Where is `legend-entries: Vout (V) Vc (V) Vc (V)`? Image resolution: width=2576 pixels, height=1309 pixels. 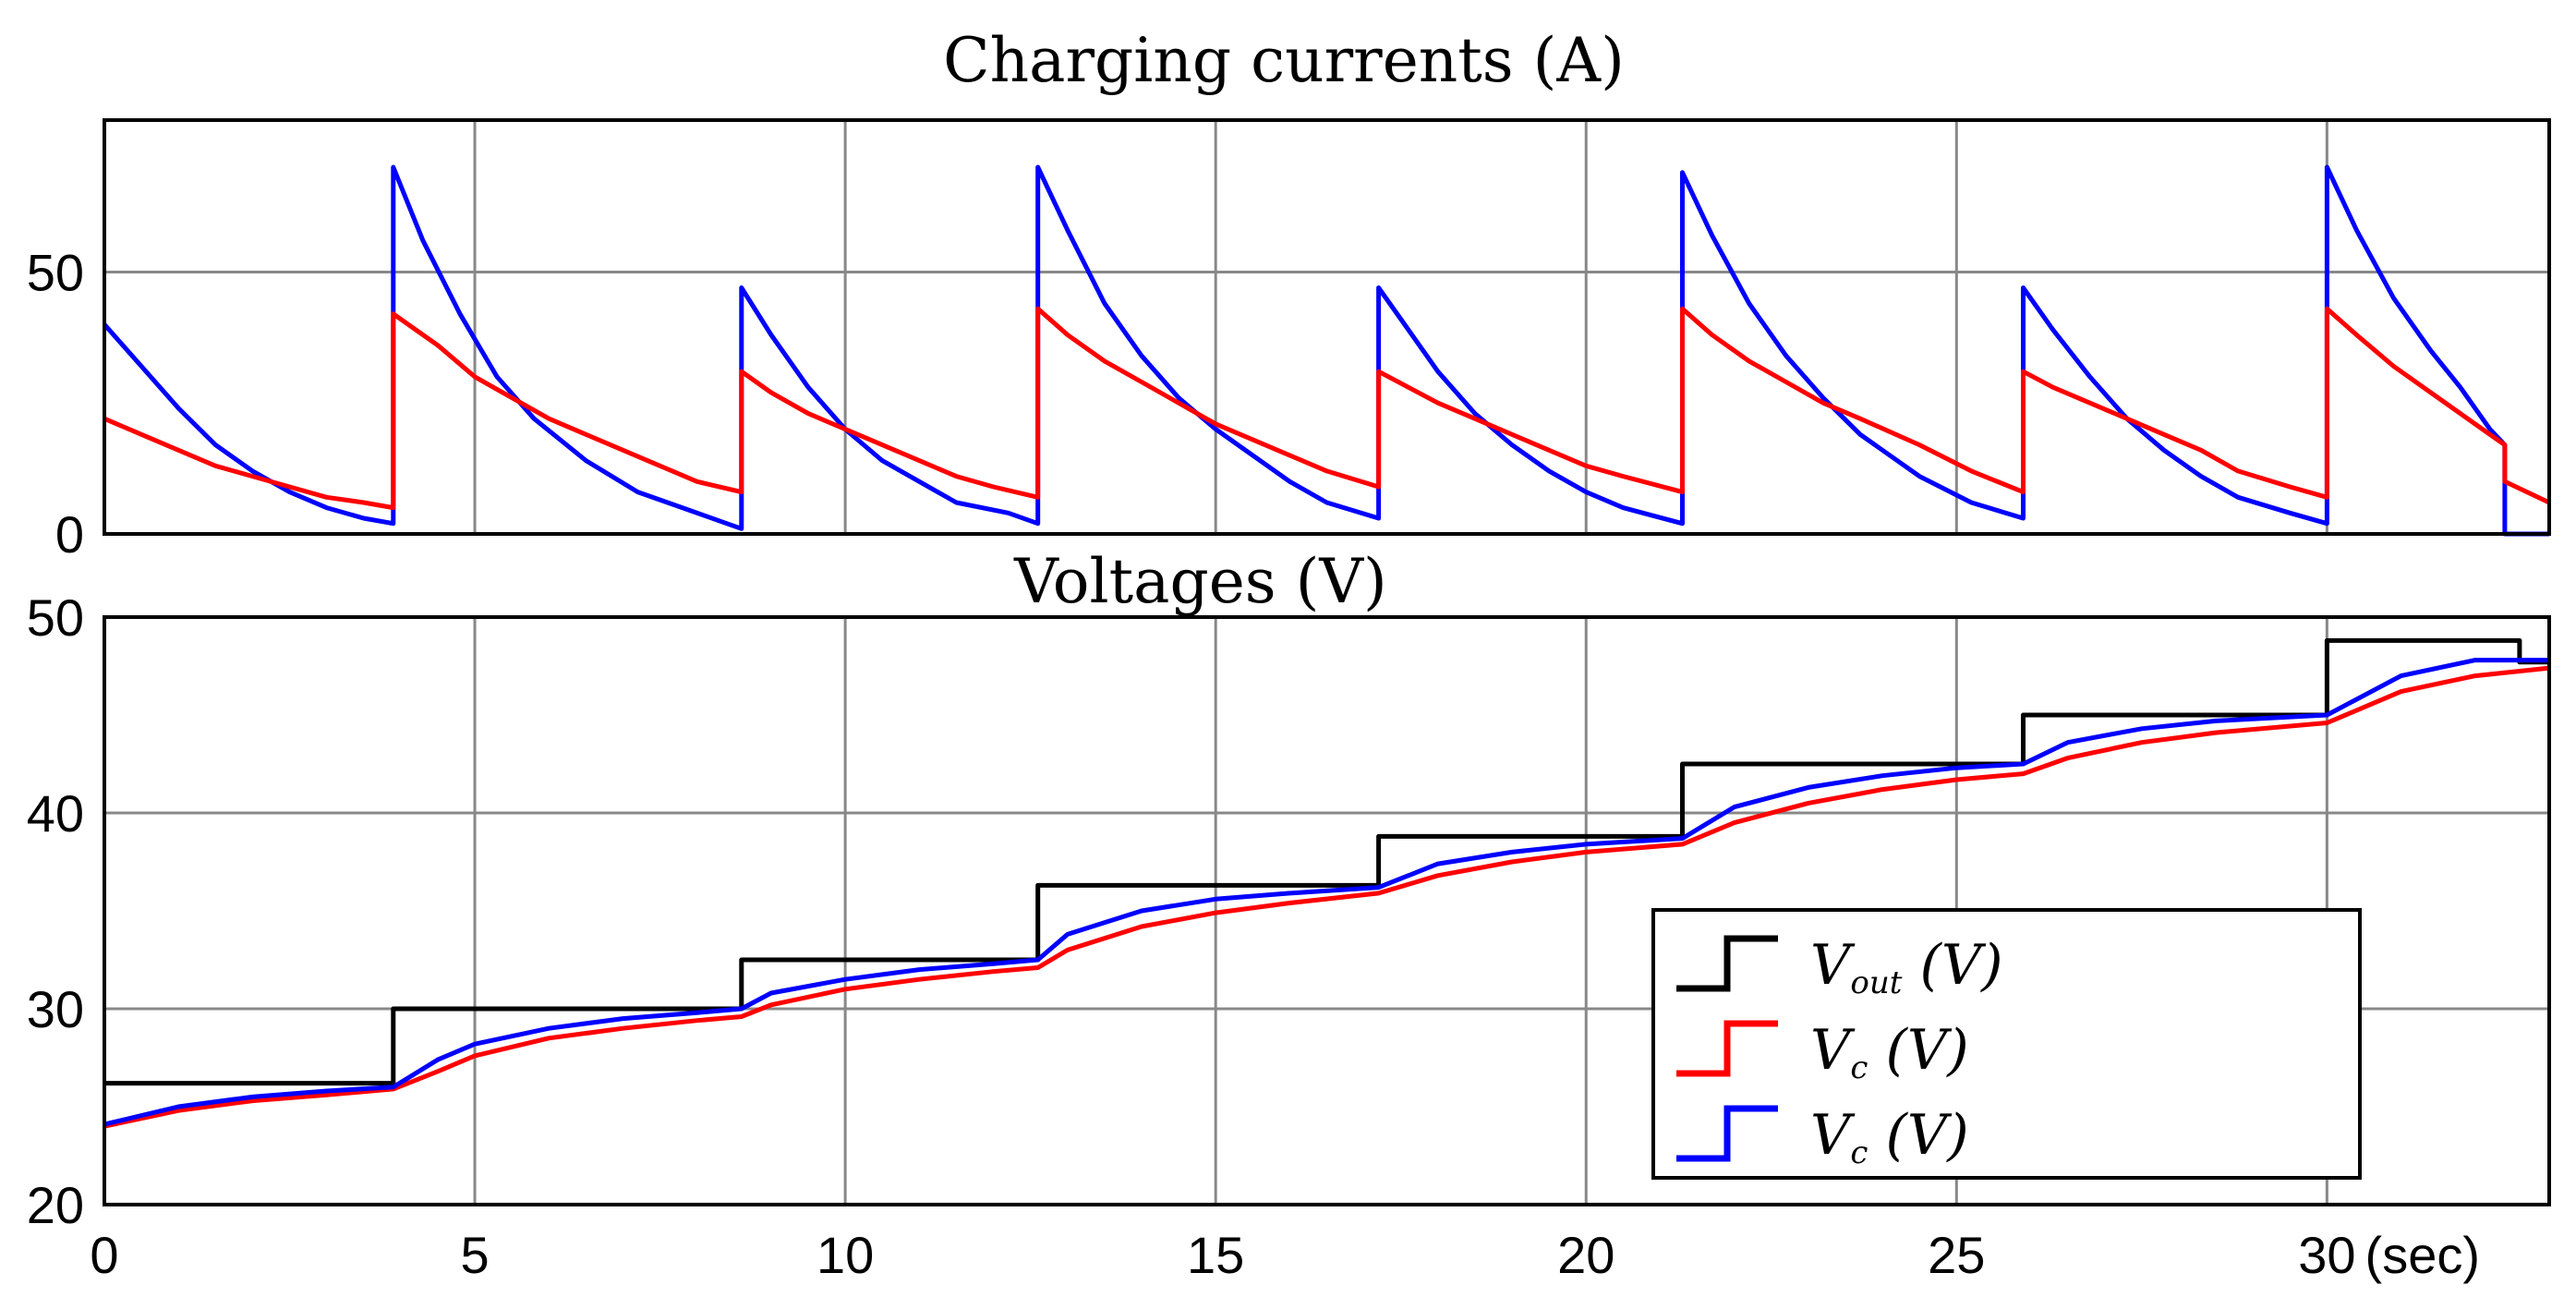
legend-entries: Vout (V) Vc (V) Vc (V) is located at coordinates (1839, 1052).